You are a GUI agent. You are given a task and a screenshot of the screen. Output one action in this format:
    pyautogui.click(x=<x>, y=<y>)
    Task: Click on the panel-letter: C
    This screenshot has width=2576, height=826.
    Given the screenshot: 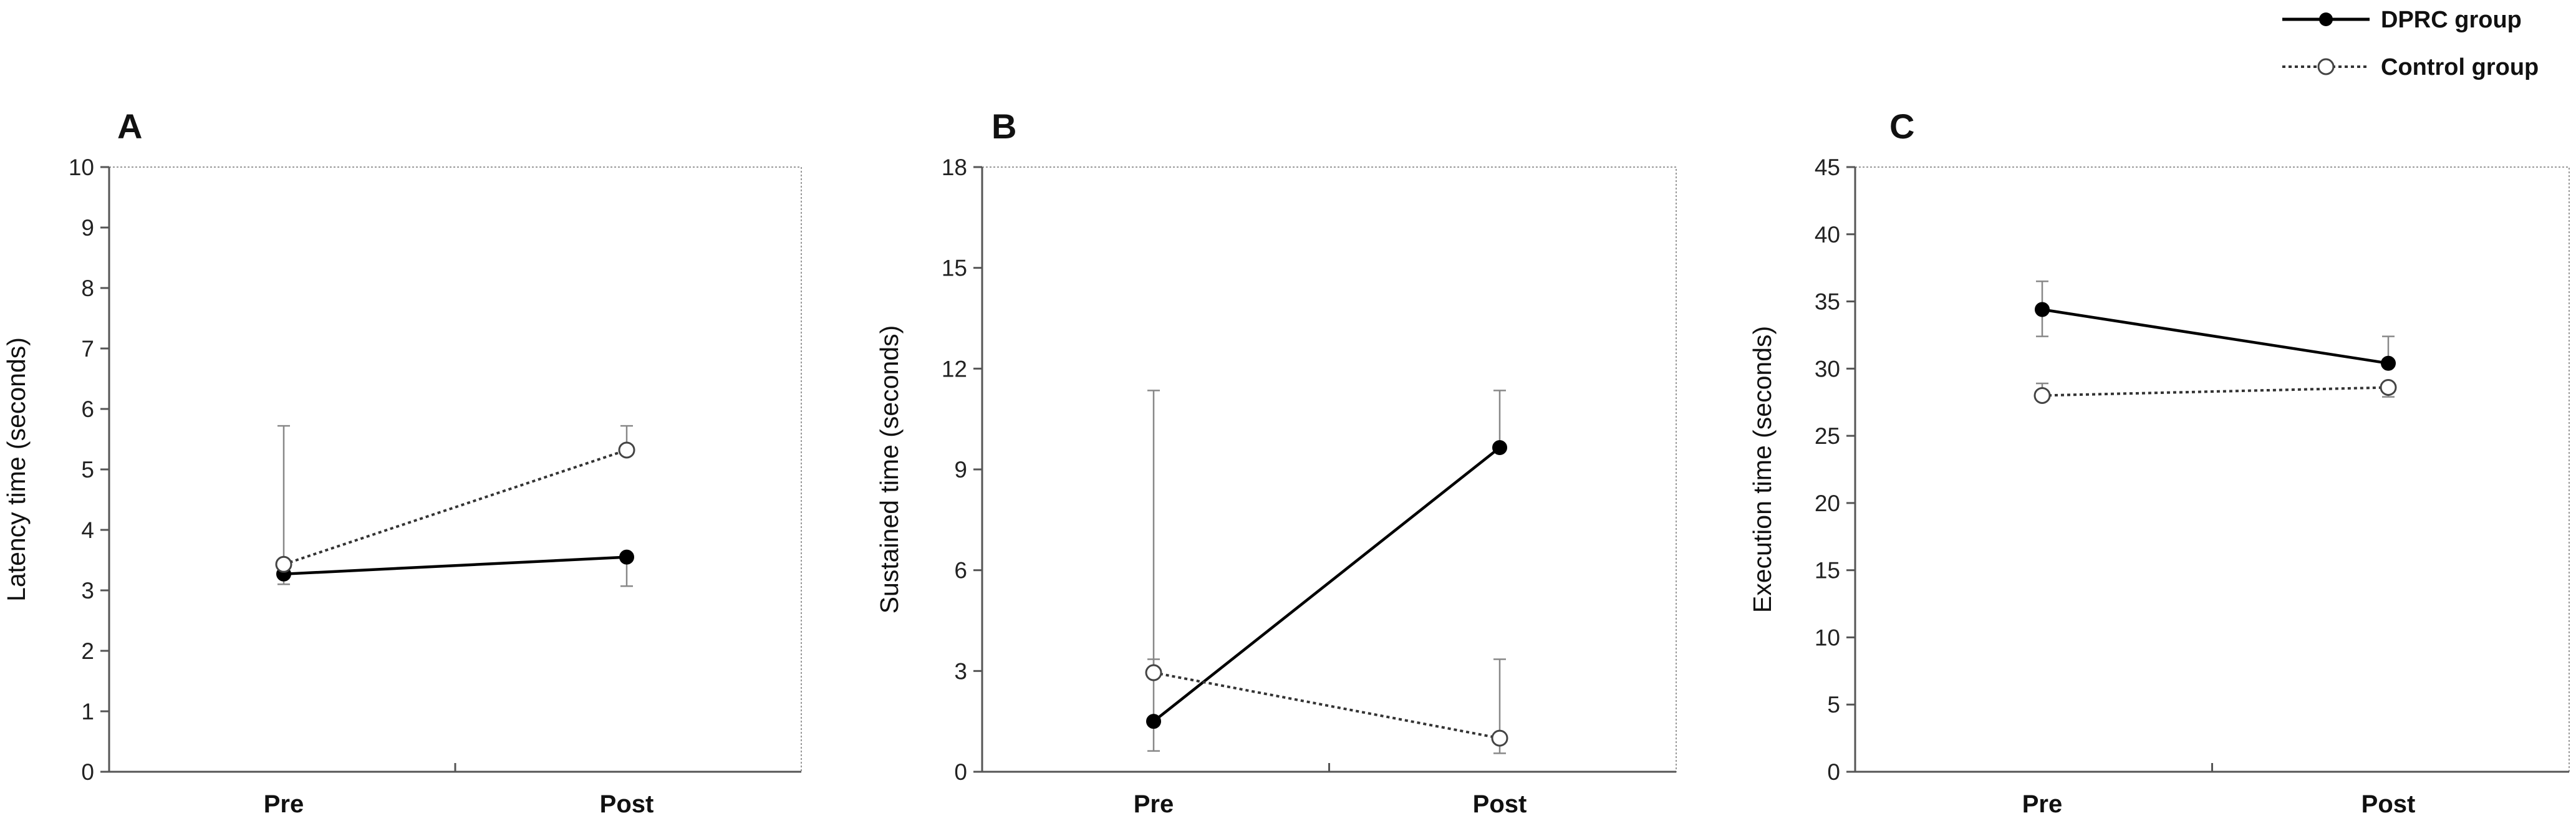 What is the action you would take?
    pyautogui.click(x=1901, y=126)
    